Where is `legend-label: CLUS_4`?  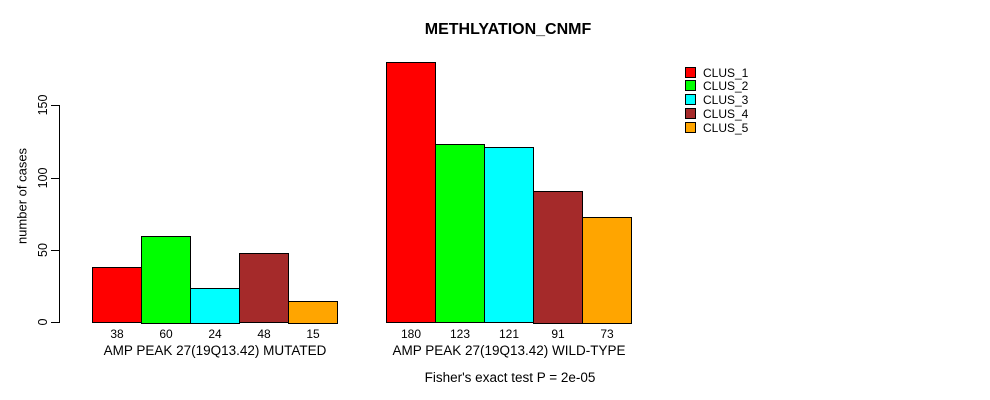 legend-label: CLUS_4 is located at coordinates (726, 114).